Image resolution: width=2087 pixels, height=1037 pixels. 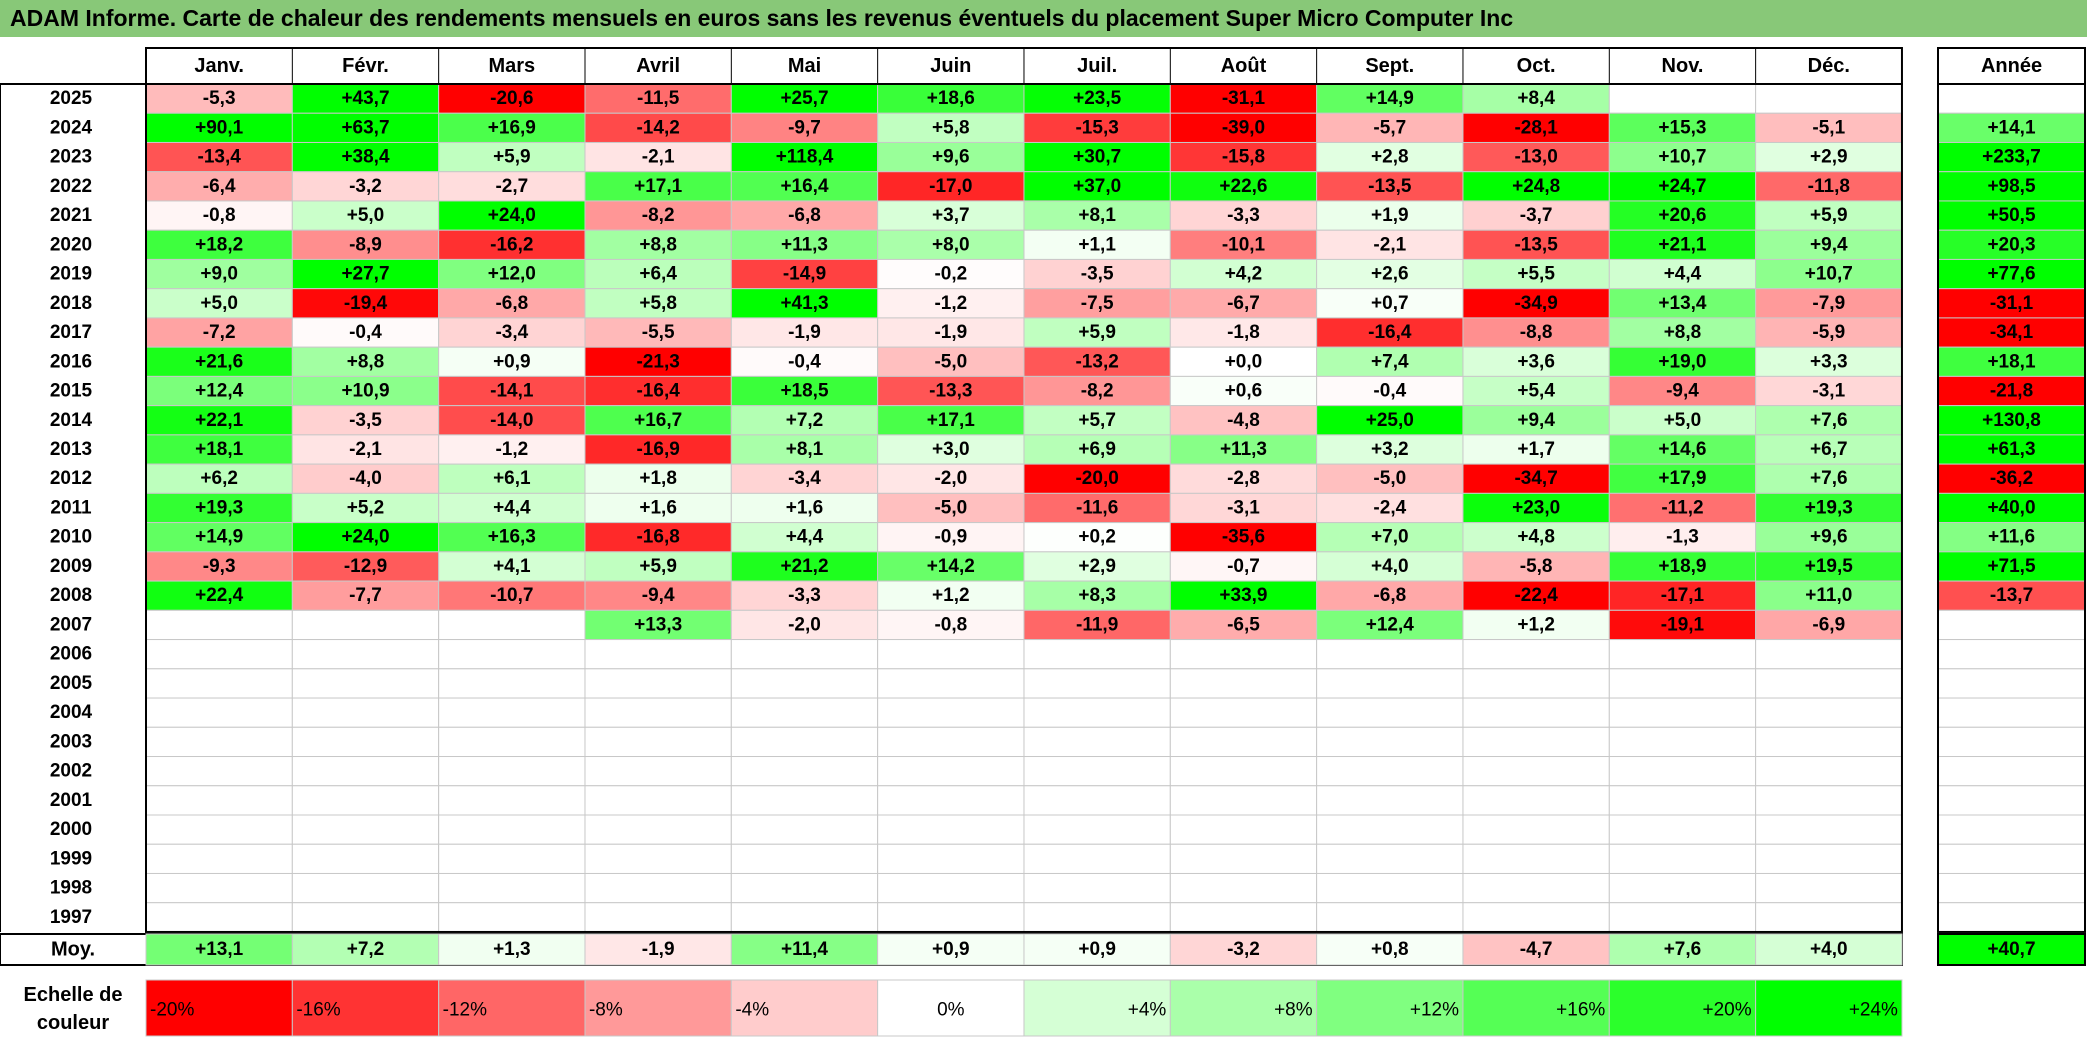 I want to click on cell-value: +8,0, so click(x=951, y=244).